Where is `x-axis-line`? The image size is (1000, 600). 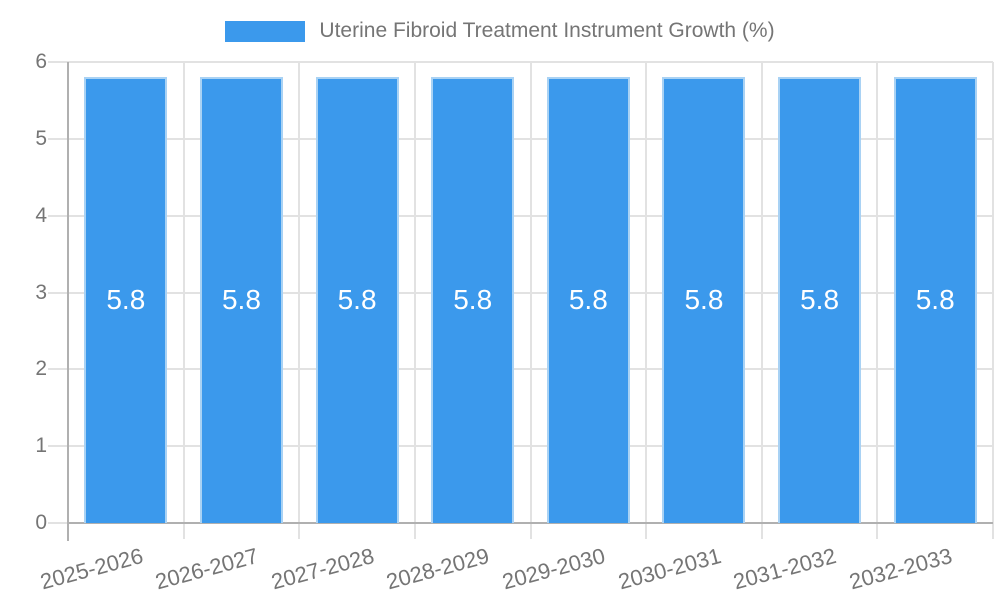
x-axis-line is located at coordinates (530, 523).